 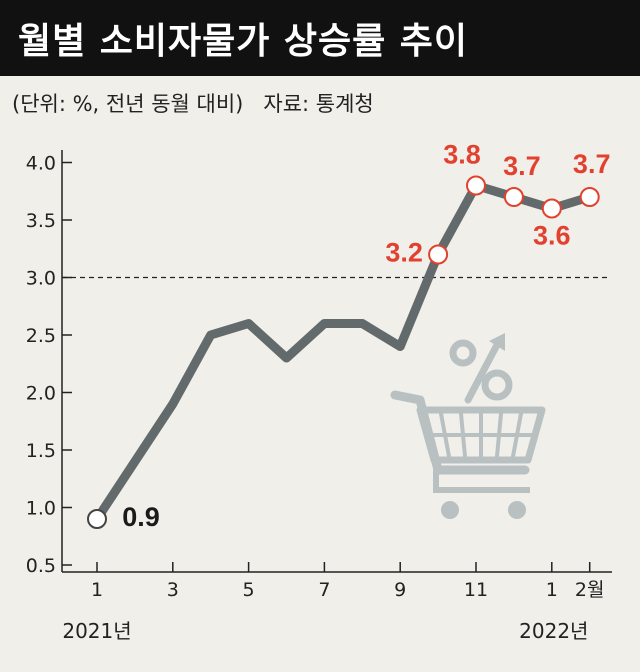 What do you see at coordinates (41, 509) in the screenshot?
I see `y-tick-label: 1.0` at bounding box center [41, 509].